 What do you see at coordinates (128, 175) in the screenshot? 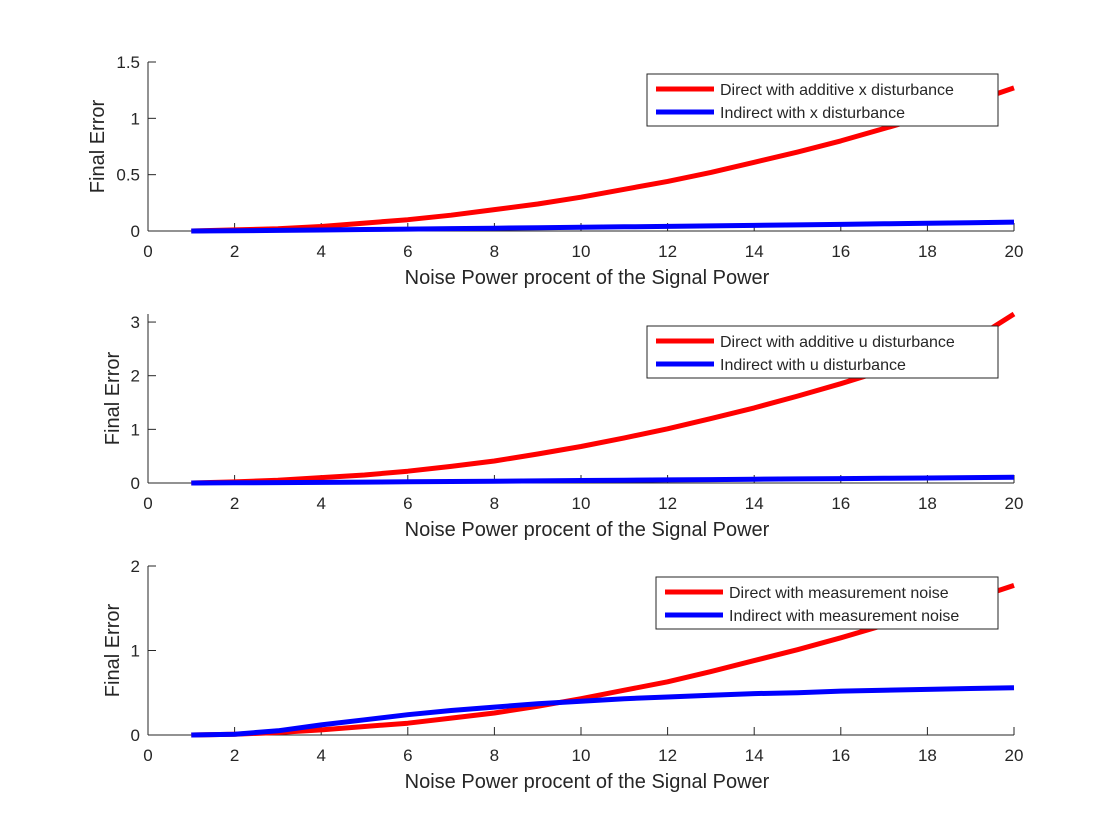
I see `y-tick-label: 0.5` at bounding box center [128, 175].